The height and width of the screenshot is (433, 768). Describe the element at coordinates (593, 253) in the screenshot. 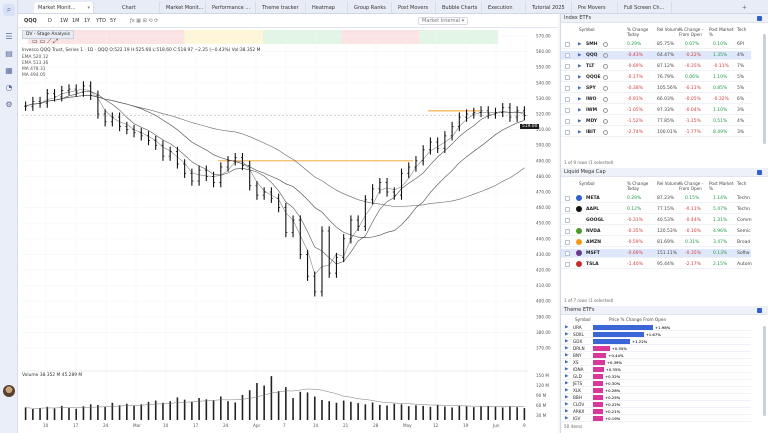

I see `symbol-cell: MSFT` at that location.